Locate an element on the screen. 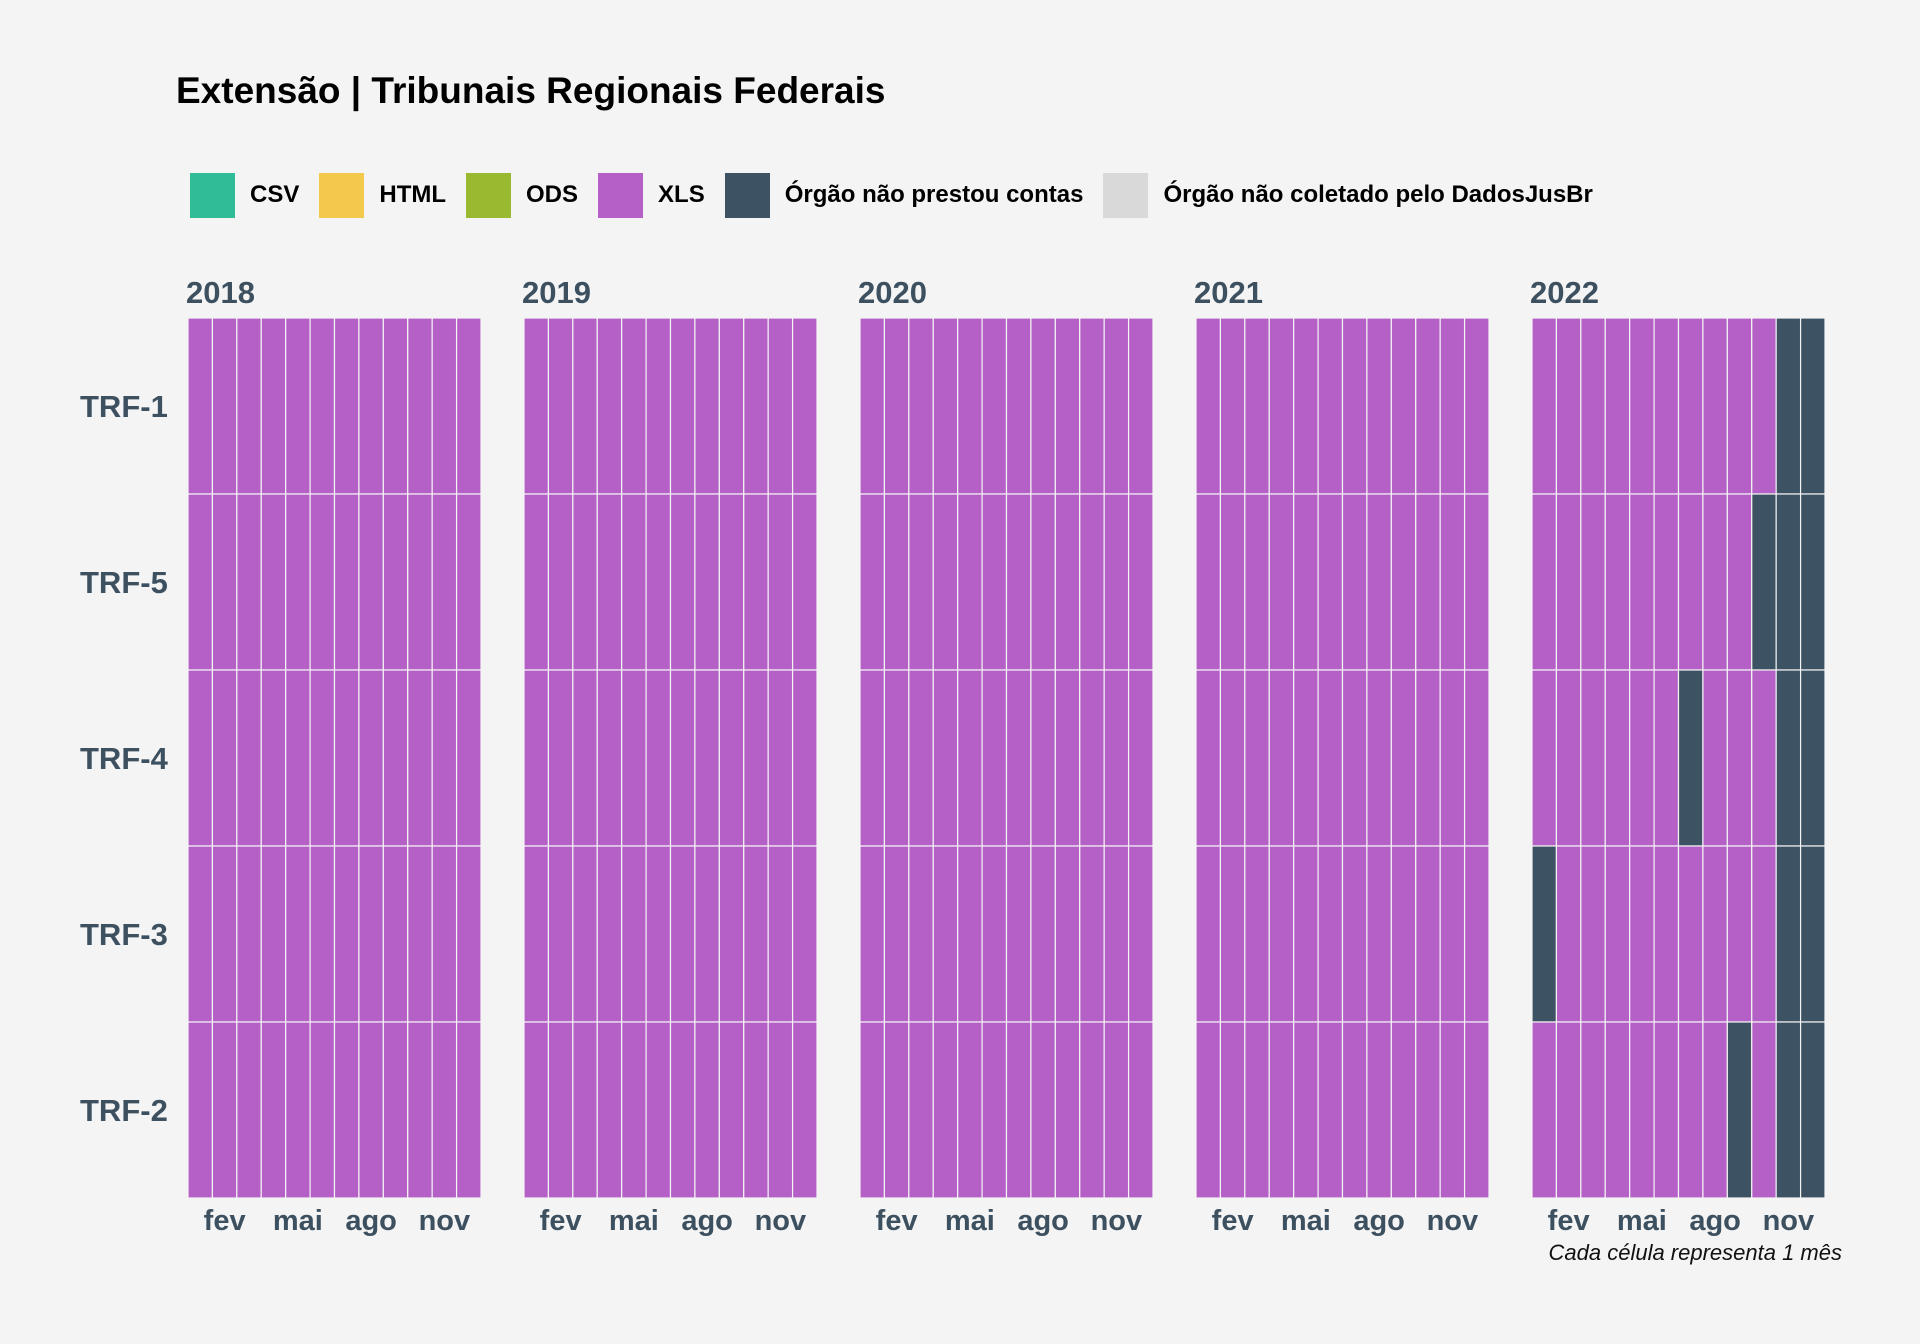 This screenshot has height=1344, width=1920. legend-label-not-collected: Órgão não coletado pelo DadosJusBr is located at coordinates (1378, 194).